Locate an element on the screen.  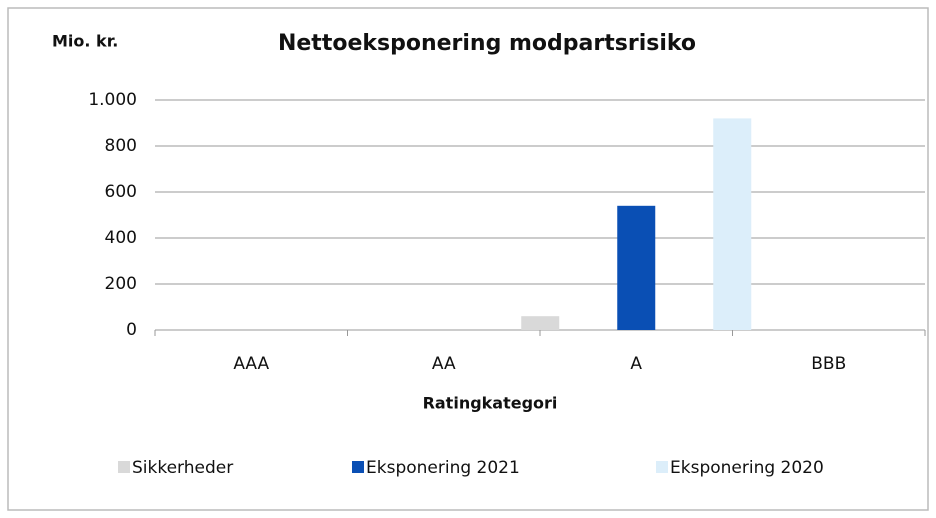
y-axis-label: Mio. kr. is located at coordinates (85, 41).